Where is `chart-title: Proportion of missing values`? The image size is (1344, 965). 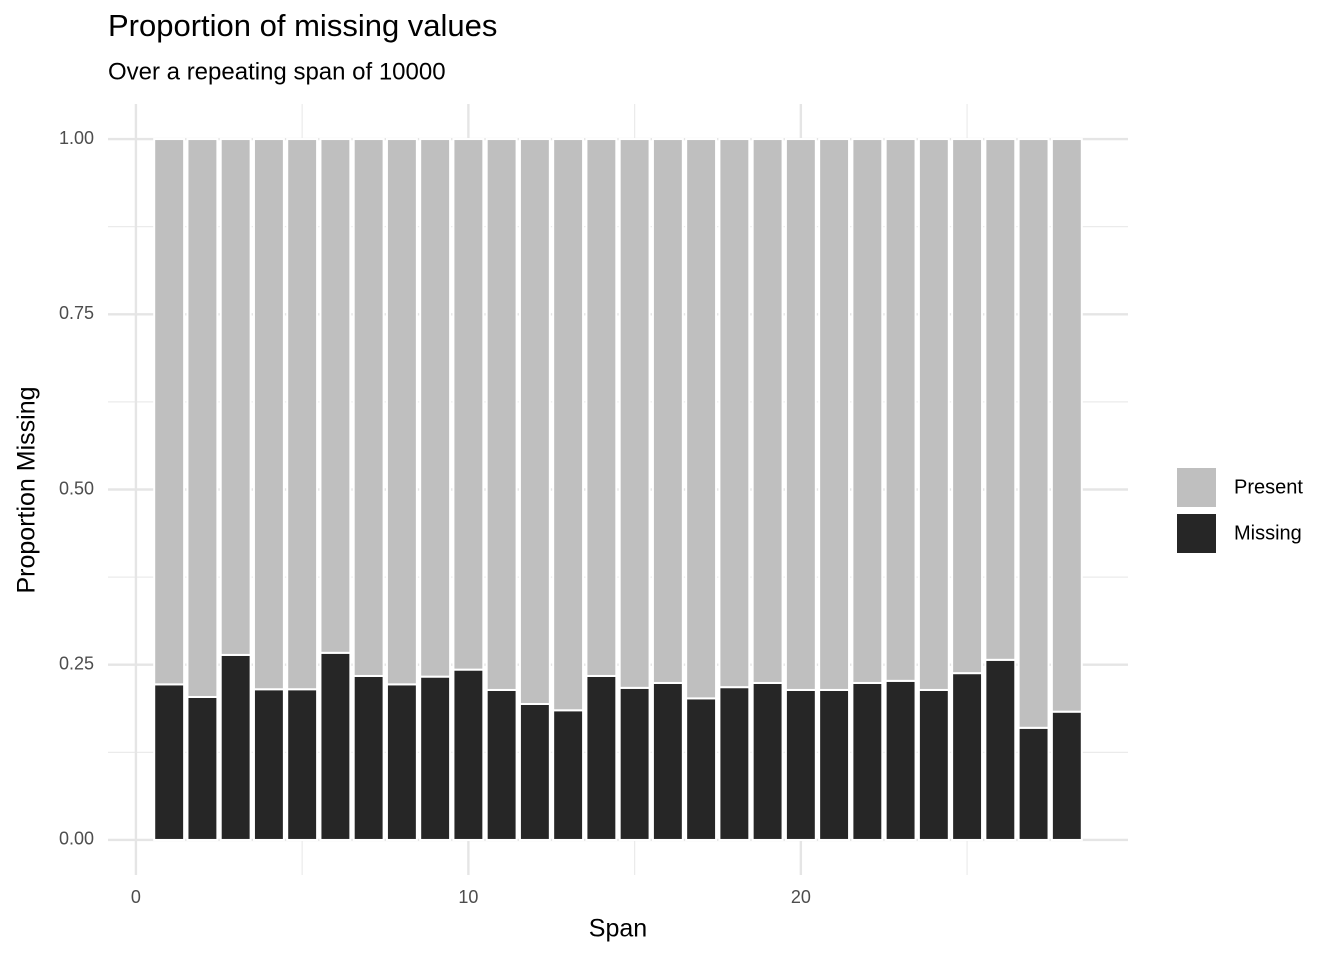 chart-title: Proportion of missing values is located at coordinates (302, 25).